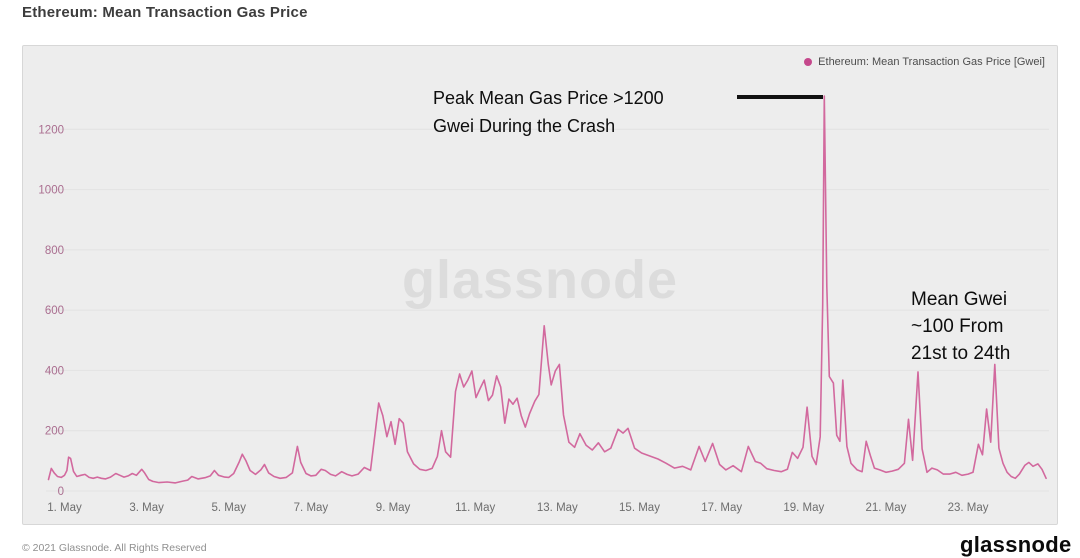 This screenshot has width=1080, height=558. I want to click on y-tick-label: 800, so click(54, 251).